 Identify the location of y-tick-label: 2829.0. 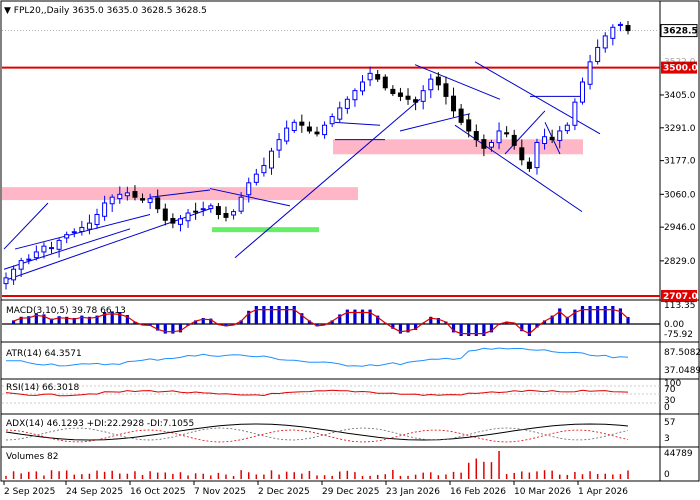
(680, 262).